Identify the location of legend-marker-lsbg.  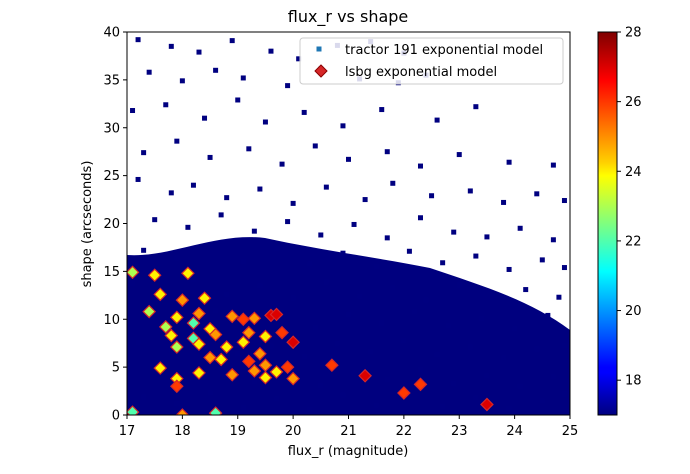
(321, 71).